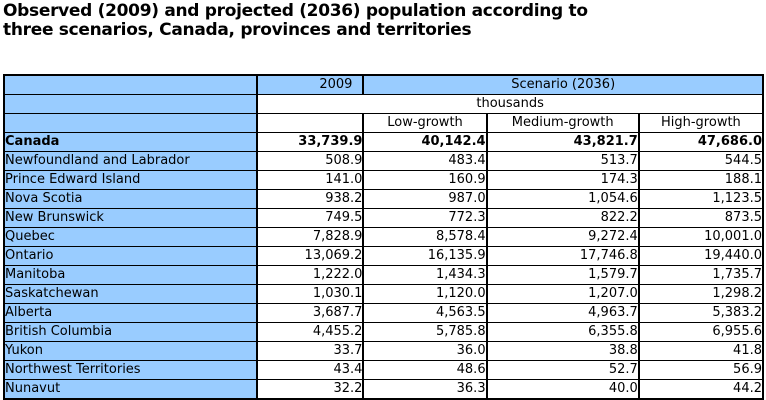 The image size is (766, 400). Describe the element at coordinates (310, 256) in the screenshot. I see `population-value: 13,069.2` at that location.